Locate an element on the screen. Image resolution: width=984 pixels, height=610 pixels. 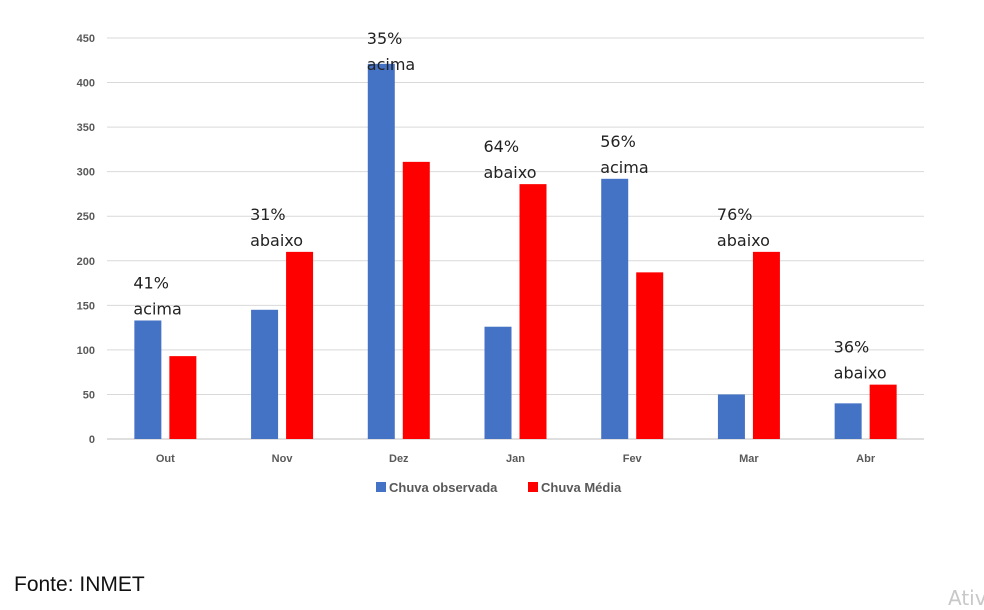
x-tick-label: Dez is located at coordinates (399, 459).